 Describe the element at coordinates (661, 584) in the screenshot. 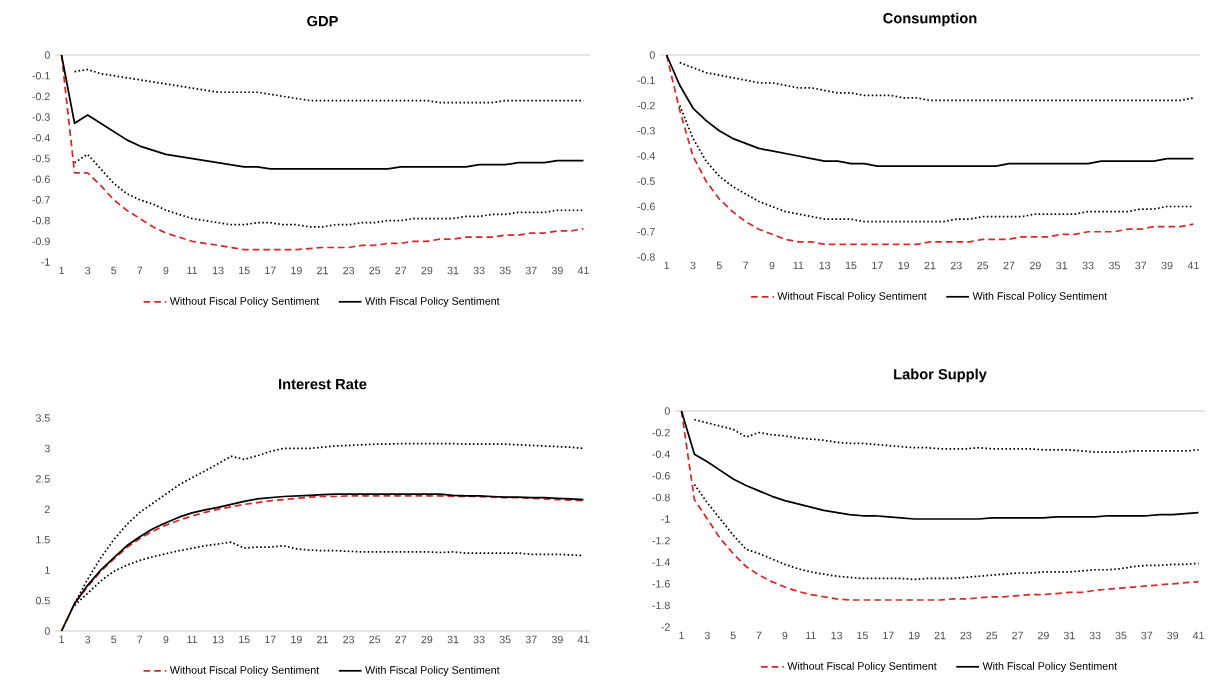

I see `y-tick-label: -1.6` at that location.